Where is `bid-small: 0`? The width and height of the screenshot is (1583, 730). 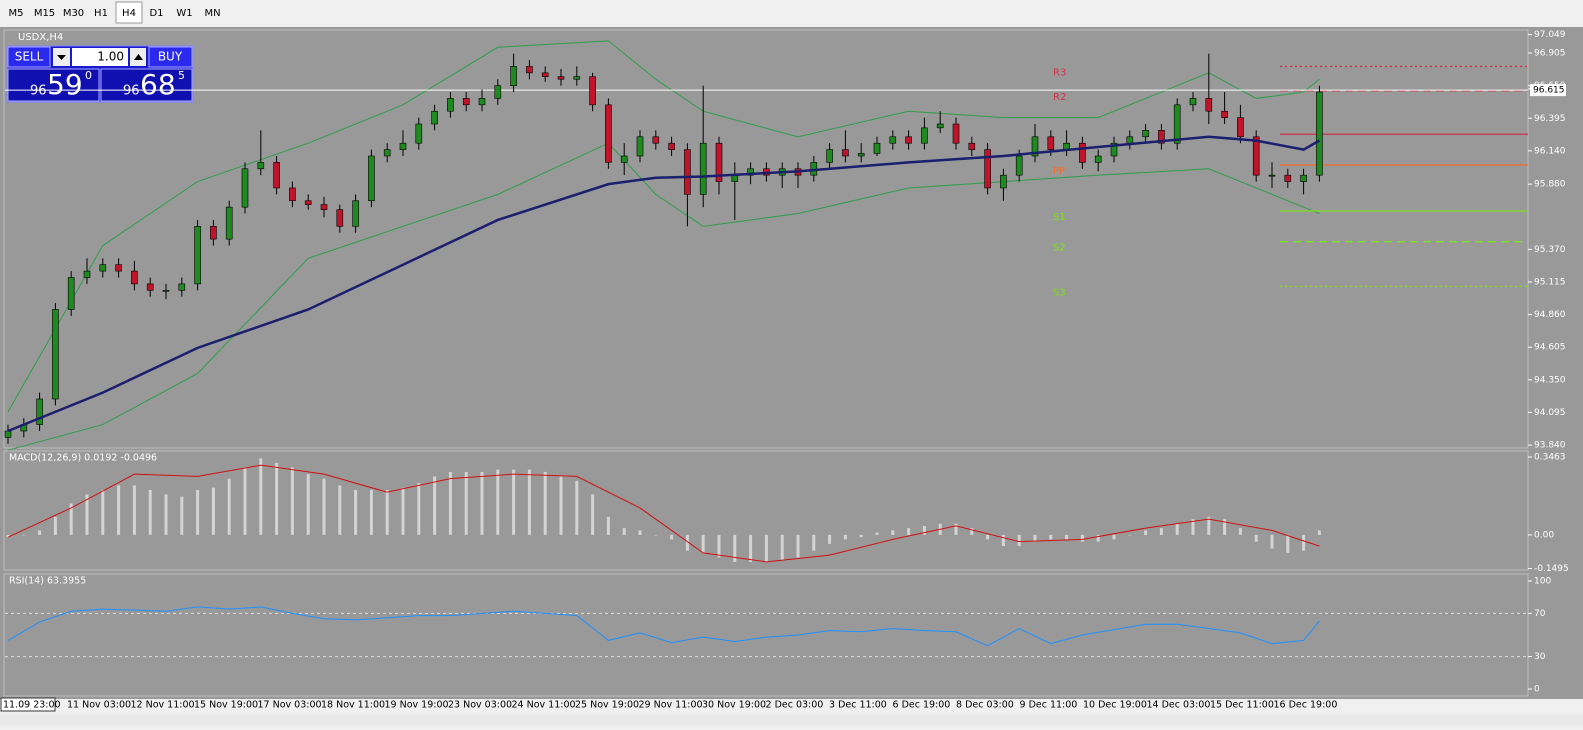
bid-small: 0 is located at coordinates (88, 75).